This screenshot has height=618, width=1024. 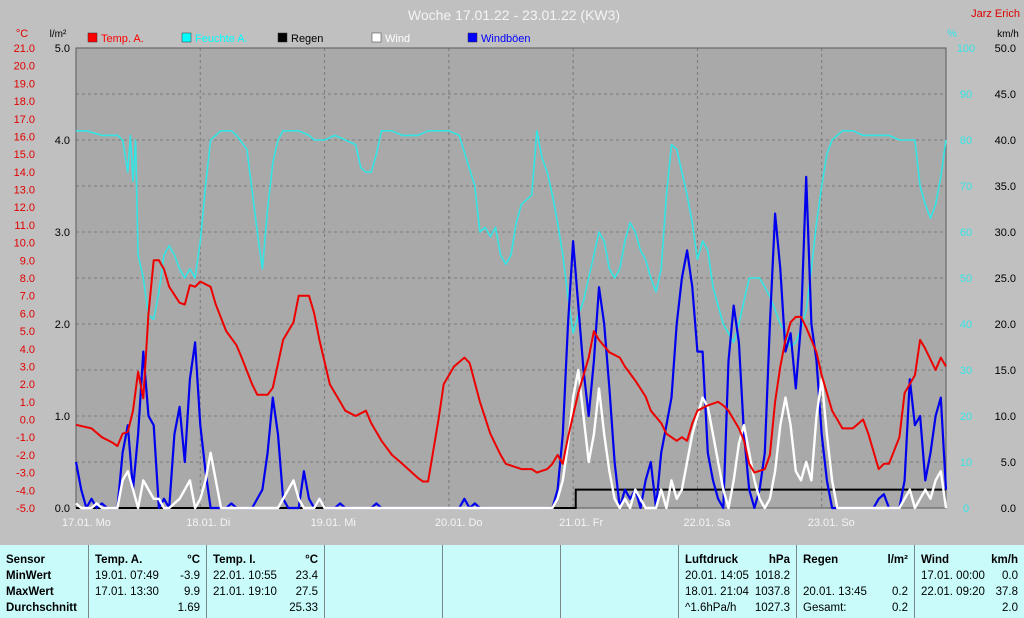 What do you see at coordinates (506, 39) in the screenshot?
I see `legend-label: Windböen` at bounding box center [506, 39].